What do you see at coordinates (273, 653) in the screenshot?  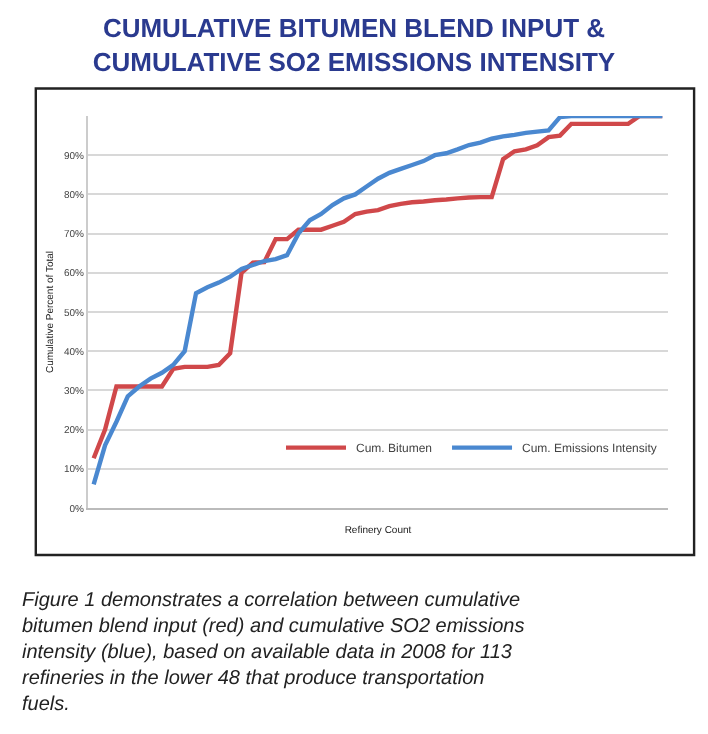 I see `caption: Figure 1 demonstrates a correlation between cumulative bitumen blend input (red) and cumulative SO2 emissions intensity (blue), based on available data in 2008 for 113 refineries in the lower 48 that produce transportation fuels.` at bounding box center [273, 653].